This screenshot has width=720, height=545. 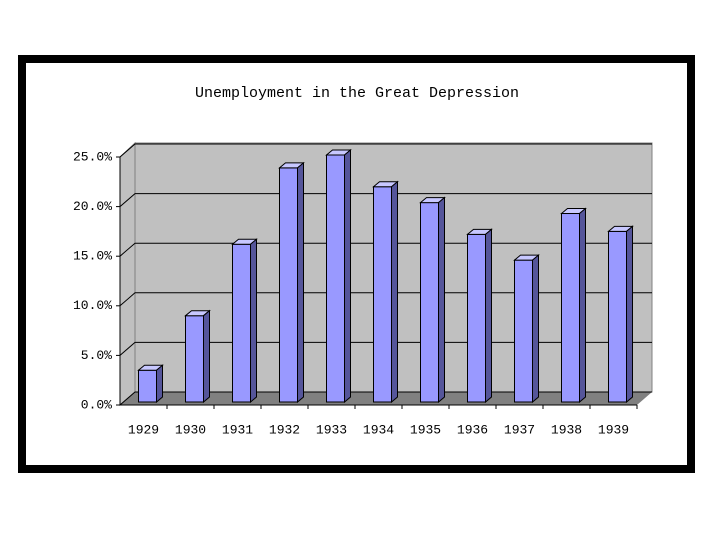 What do you see at coordinates (92, 256) in the screenshot?
I see `y-tick-label: 15.0%` at bounding box center [92, 256].